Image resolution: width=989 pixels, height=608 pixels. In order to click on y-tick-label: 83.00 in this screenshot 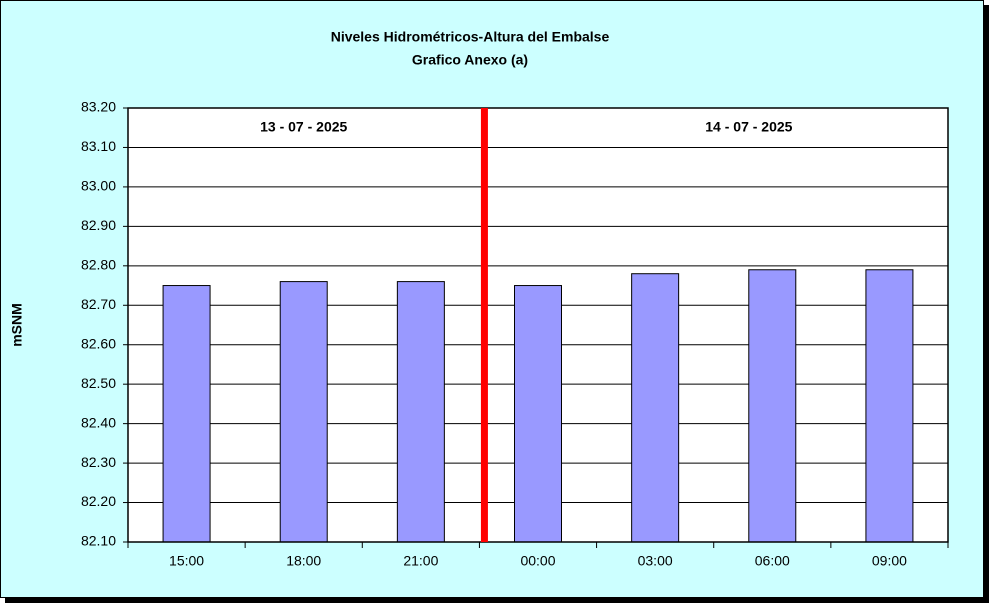, I will do `click(98, 186)`.